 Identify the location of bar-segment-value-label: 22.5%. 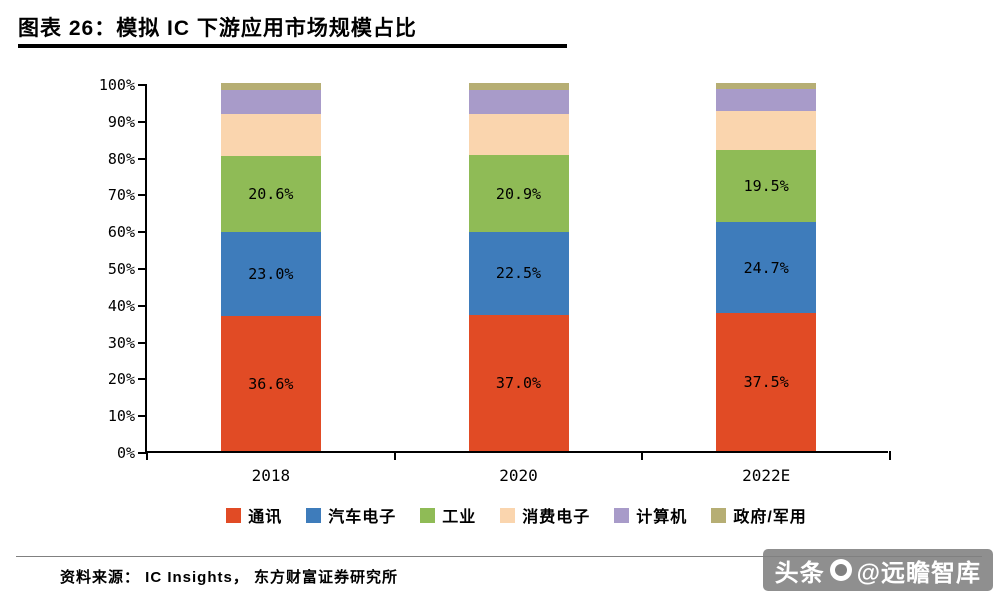
(518, 273).